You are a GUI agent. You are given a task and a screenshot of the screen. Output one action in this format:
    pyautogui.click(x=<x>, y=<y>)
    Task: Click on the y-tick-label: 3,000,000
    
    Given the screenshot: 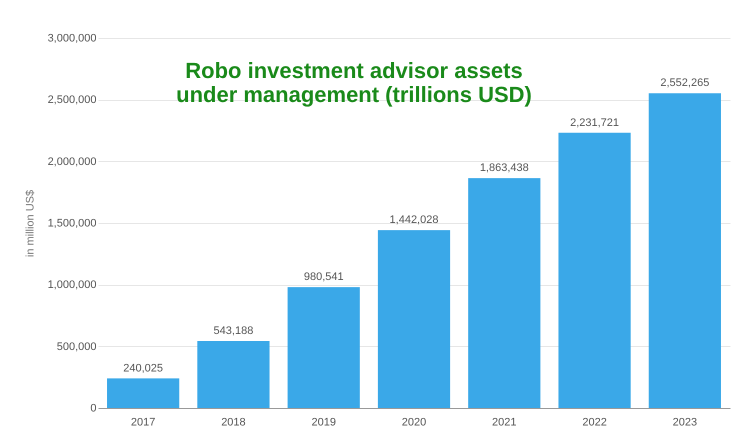 What is the action you would take?
    pyautogui.click(x=72, y=38)
    